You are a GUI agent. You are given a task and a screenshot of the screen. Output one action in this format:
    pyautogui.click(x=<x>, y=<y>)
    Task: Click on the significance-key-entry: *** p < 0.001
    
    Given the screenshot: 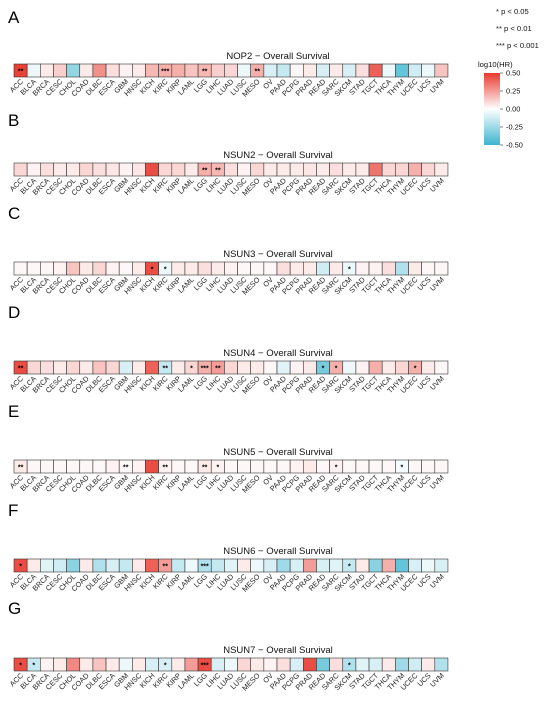 What is the action you would take?
    pyautogui.click(x=517, y=45)
    